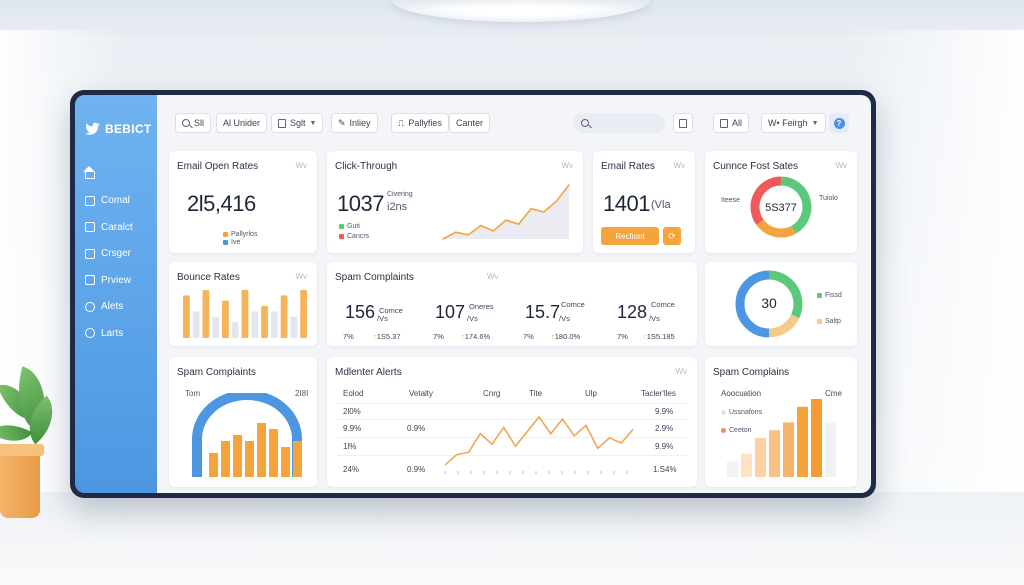 The width and height of the screenshot is (1024, 585). Describe the element at coordinates (591, 393) in the screenshot. I see `column-header: Ulp` at that location.